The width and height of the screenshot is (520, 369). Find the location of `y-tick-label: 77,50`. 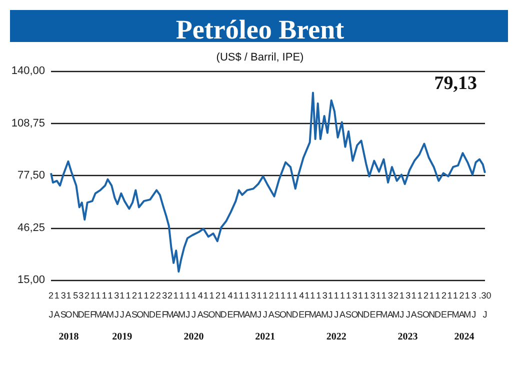

y-tick-label: 77,50 is located at coordinates (31, 176).